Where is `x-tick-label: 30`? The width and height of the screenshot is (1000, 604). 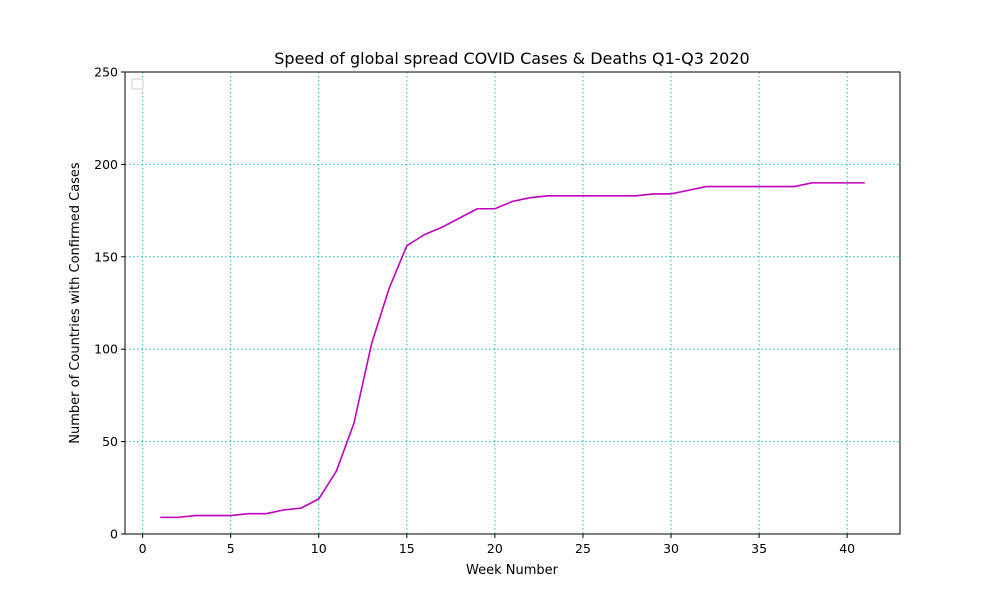 x-tick-label: 30 is located at coordinates (671, 548).